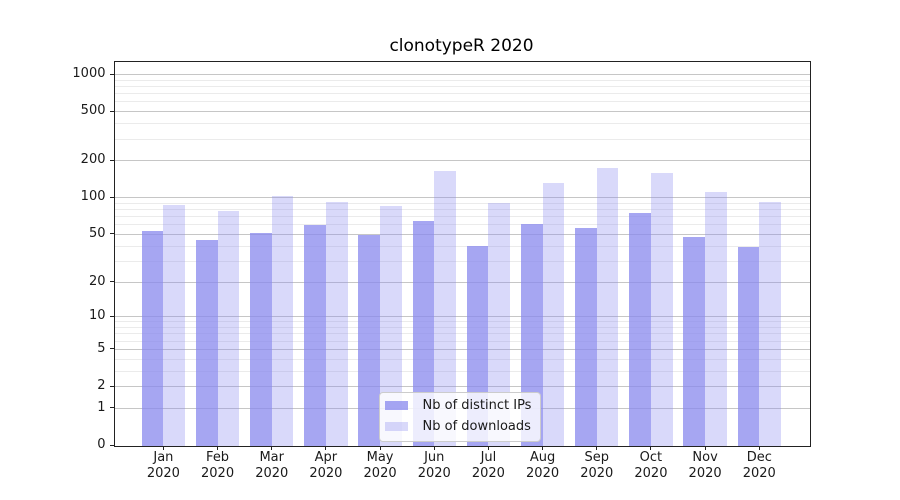  I want to click on x-tick-label: Sep 2020, so click(597, 466).